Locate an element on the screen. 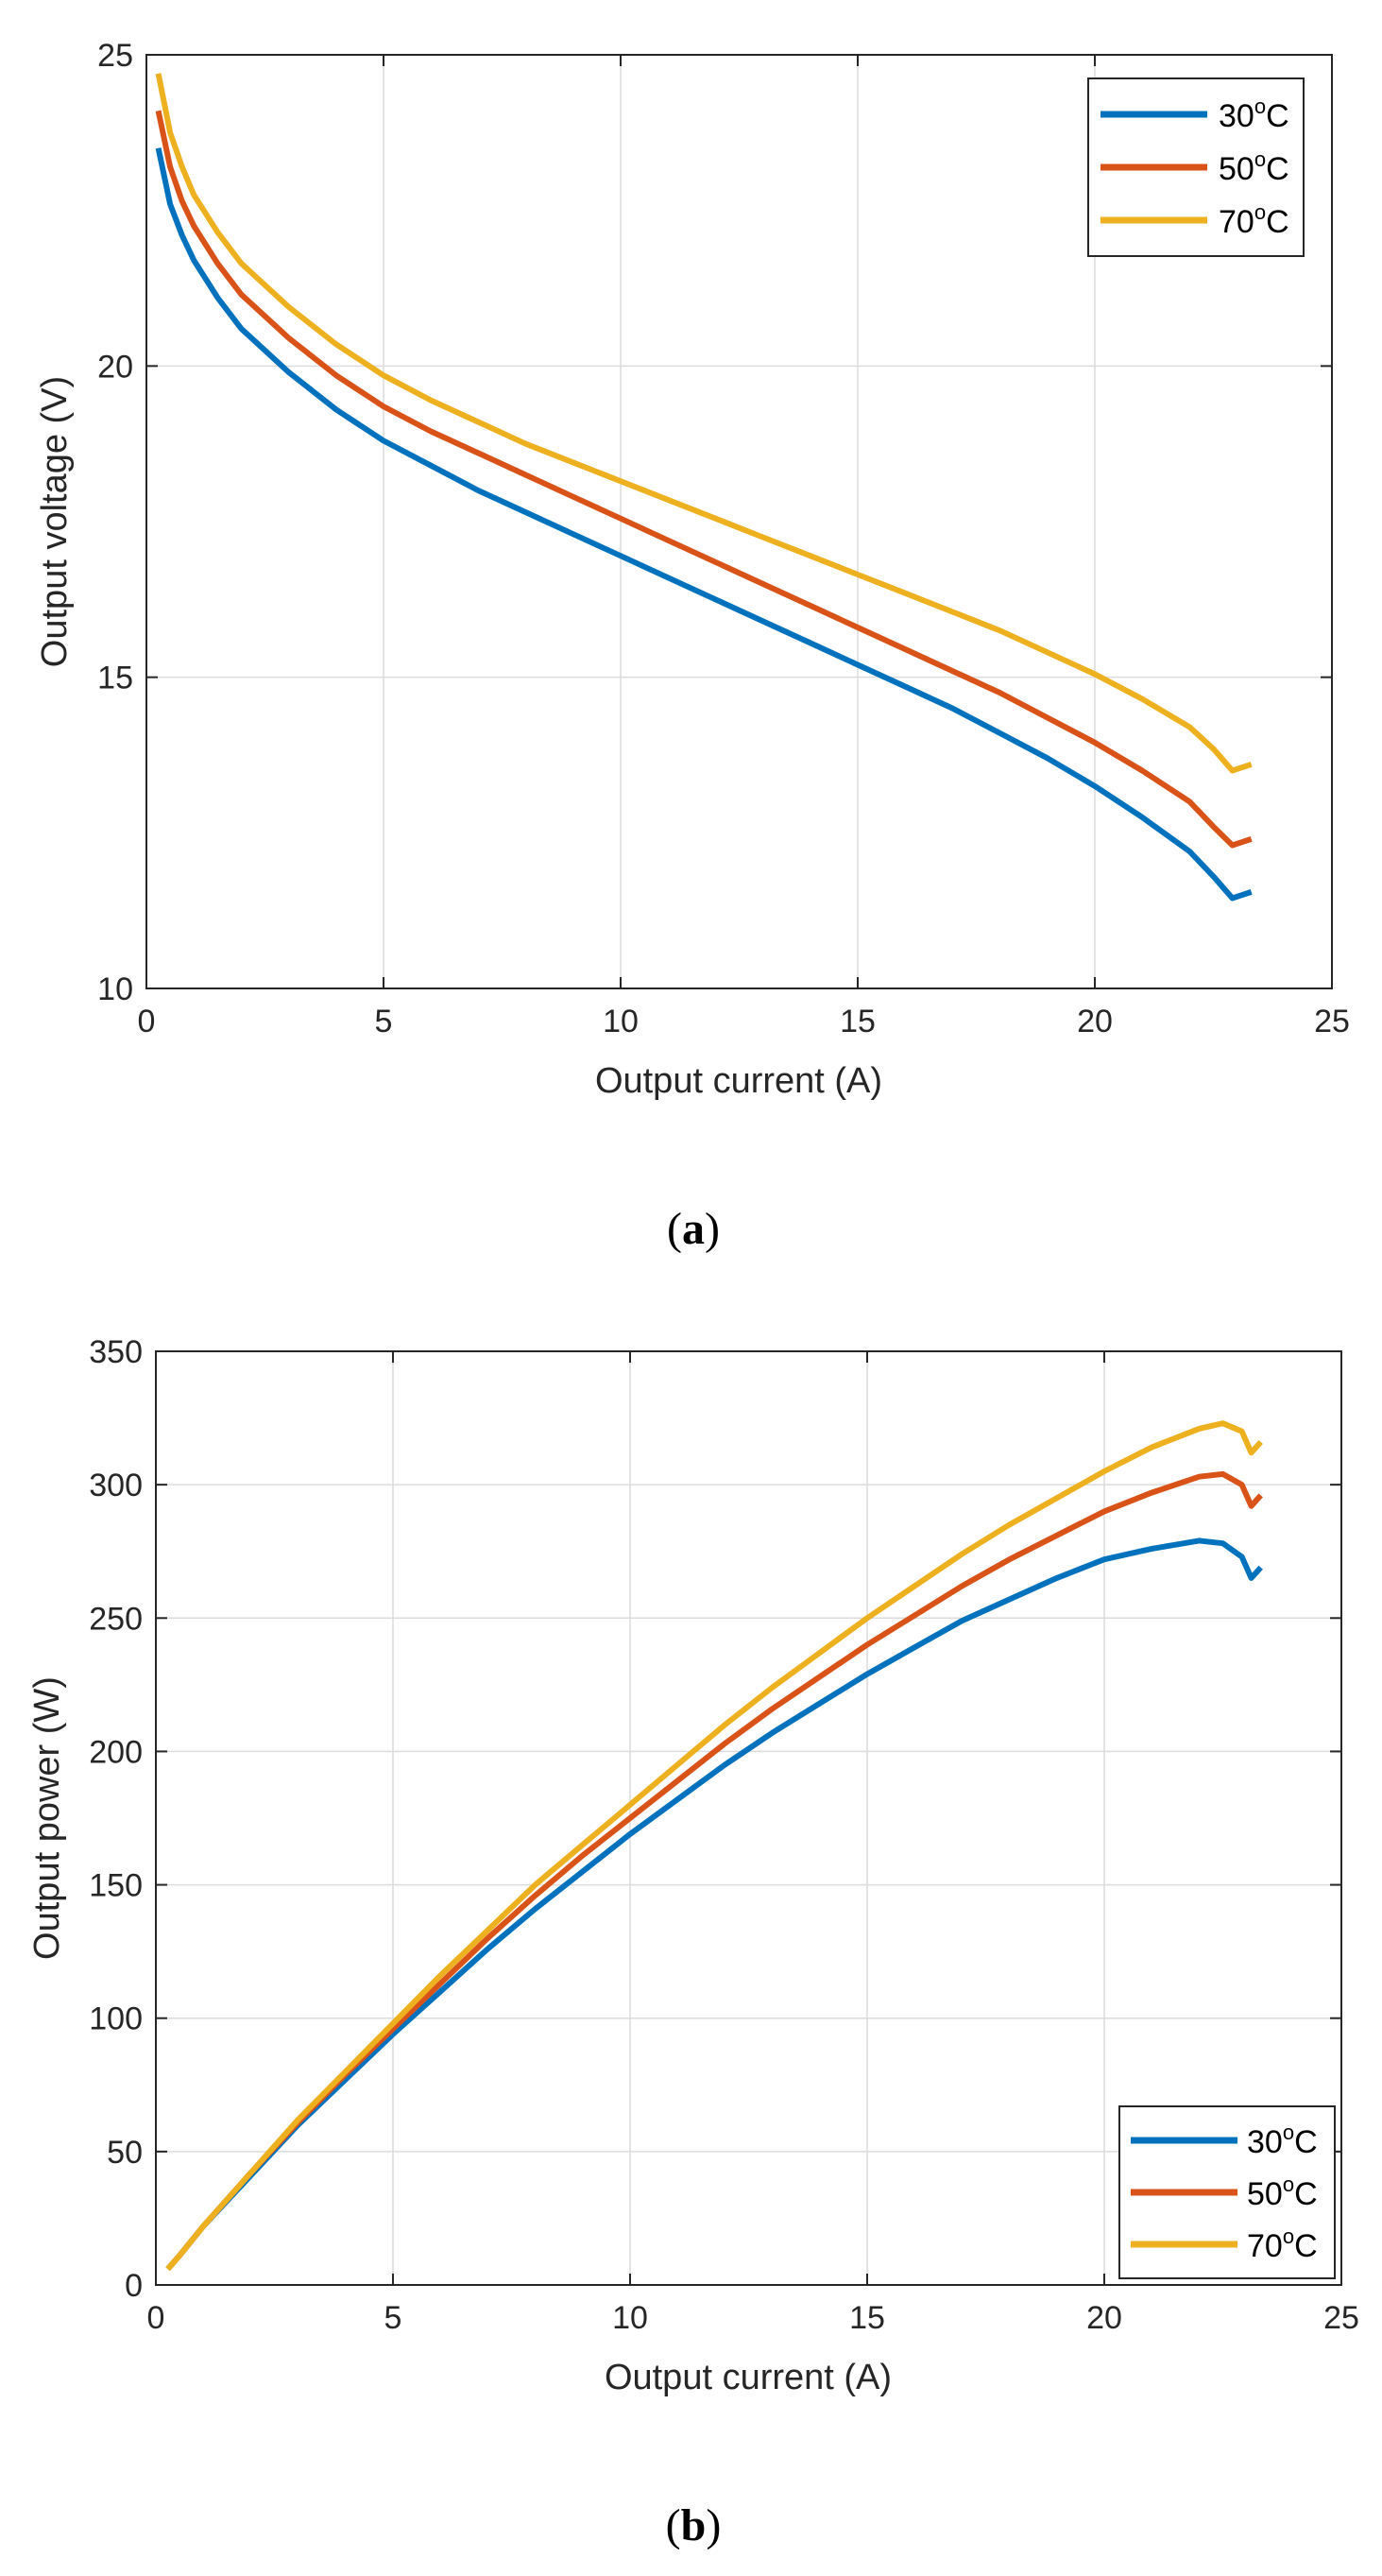 Image resolution: width=1382 pixels, height=2576 pixels. x-axis-label-b: Output current (A) is located at coordinates (749, 2377).